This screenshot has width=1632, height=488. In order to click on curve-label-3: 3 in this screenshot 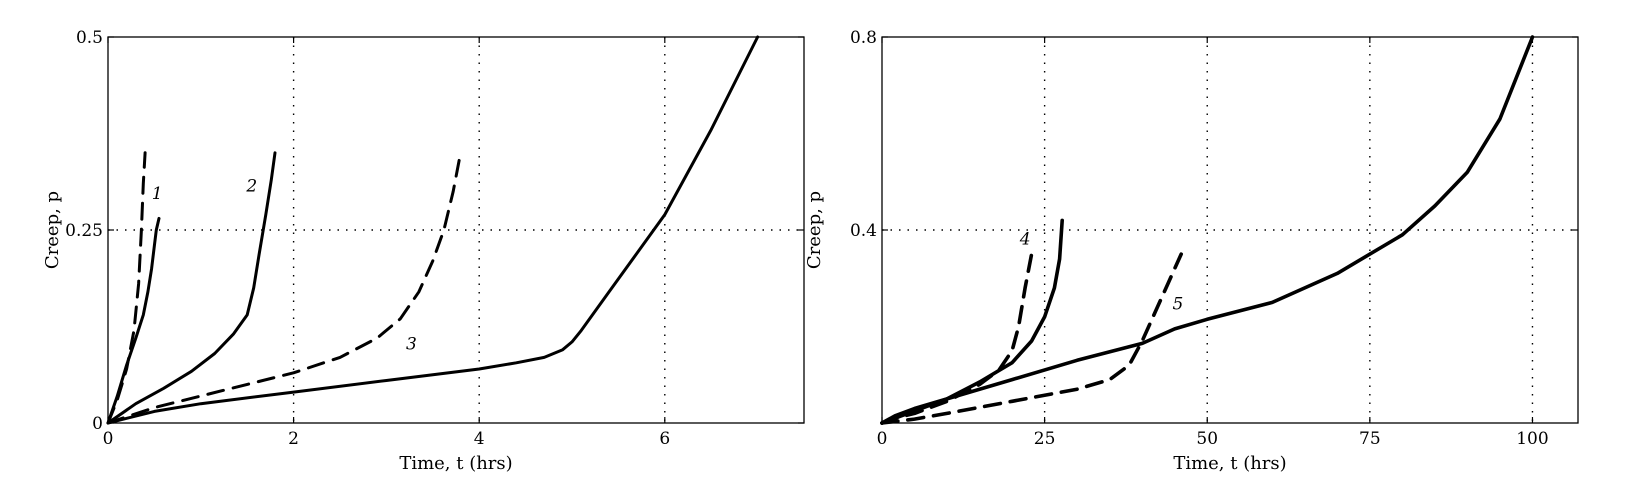, I will do `click(411, 345)`.